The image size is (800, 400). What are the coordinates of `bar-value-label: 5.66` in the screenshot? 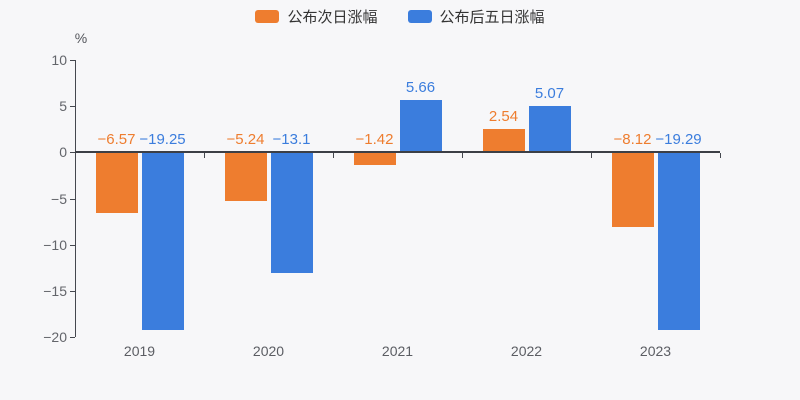 It's located at (420, 88).